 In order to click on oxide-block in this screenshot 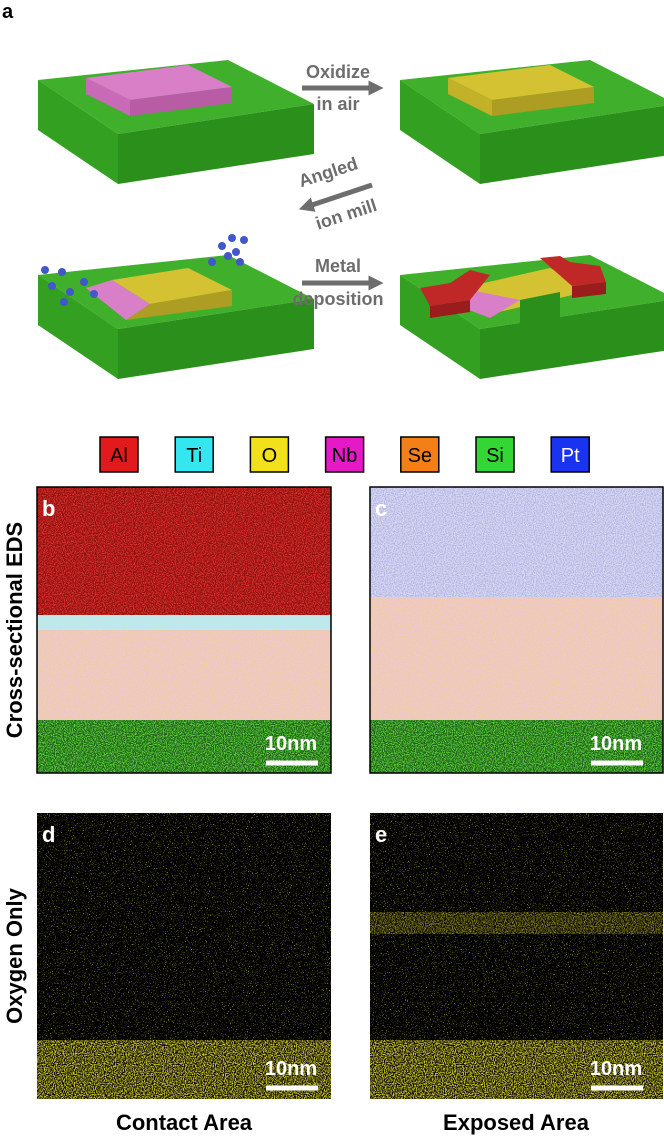, I will do `click(521, 90)`.